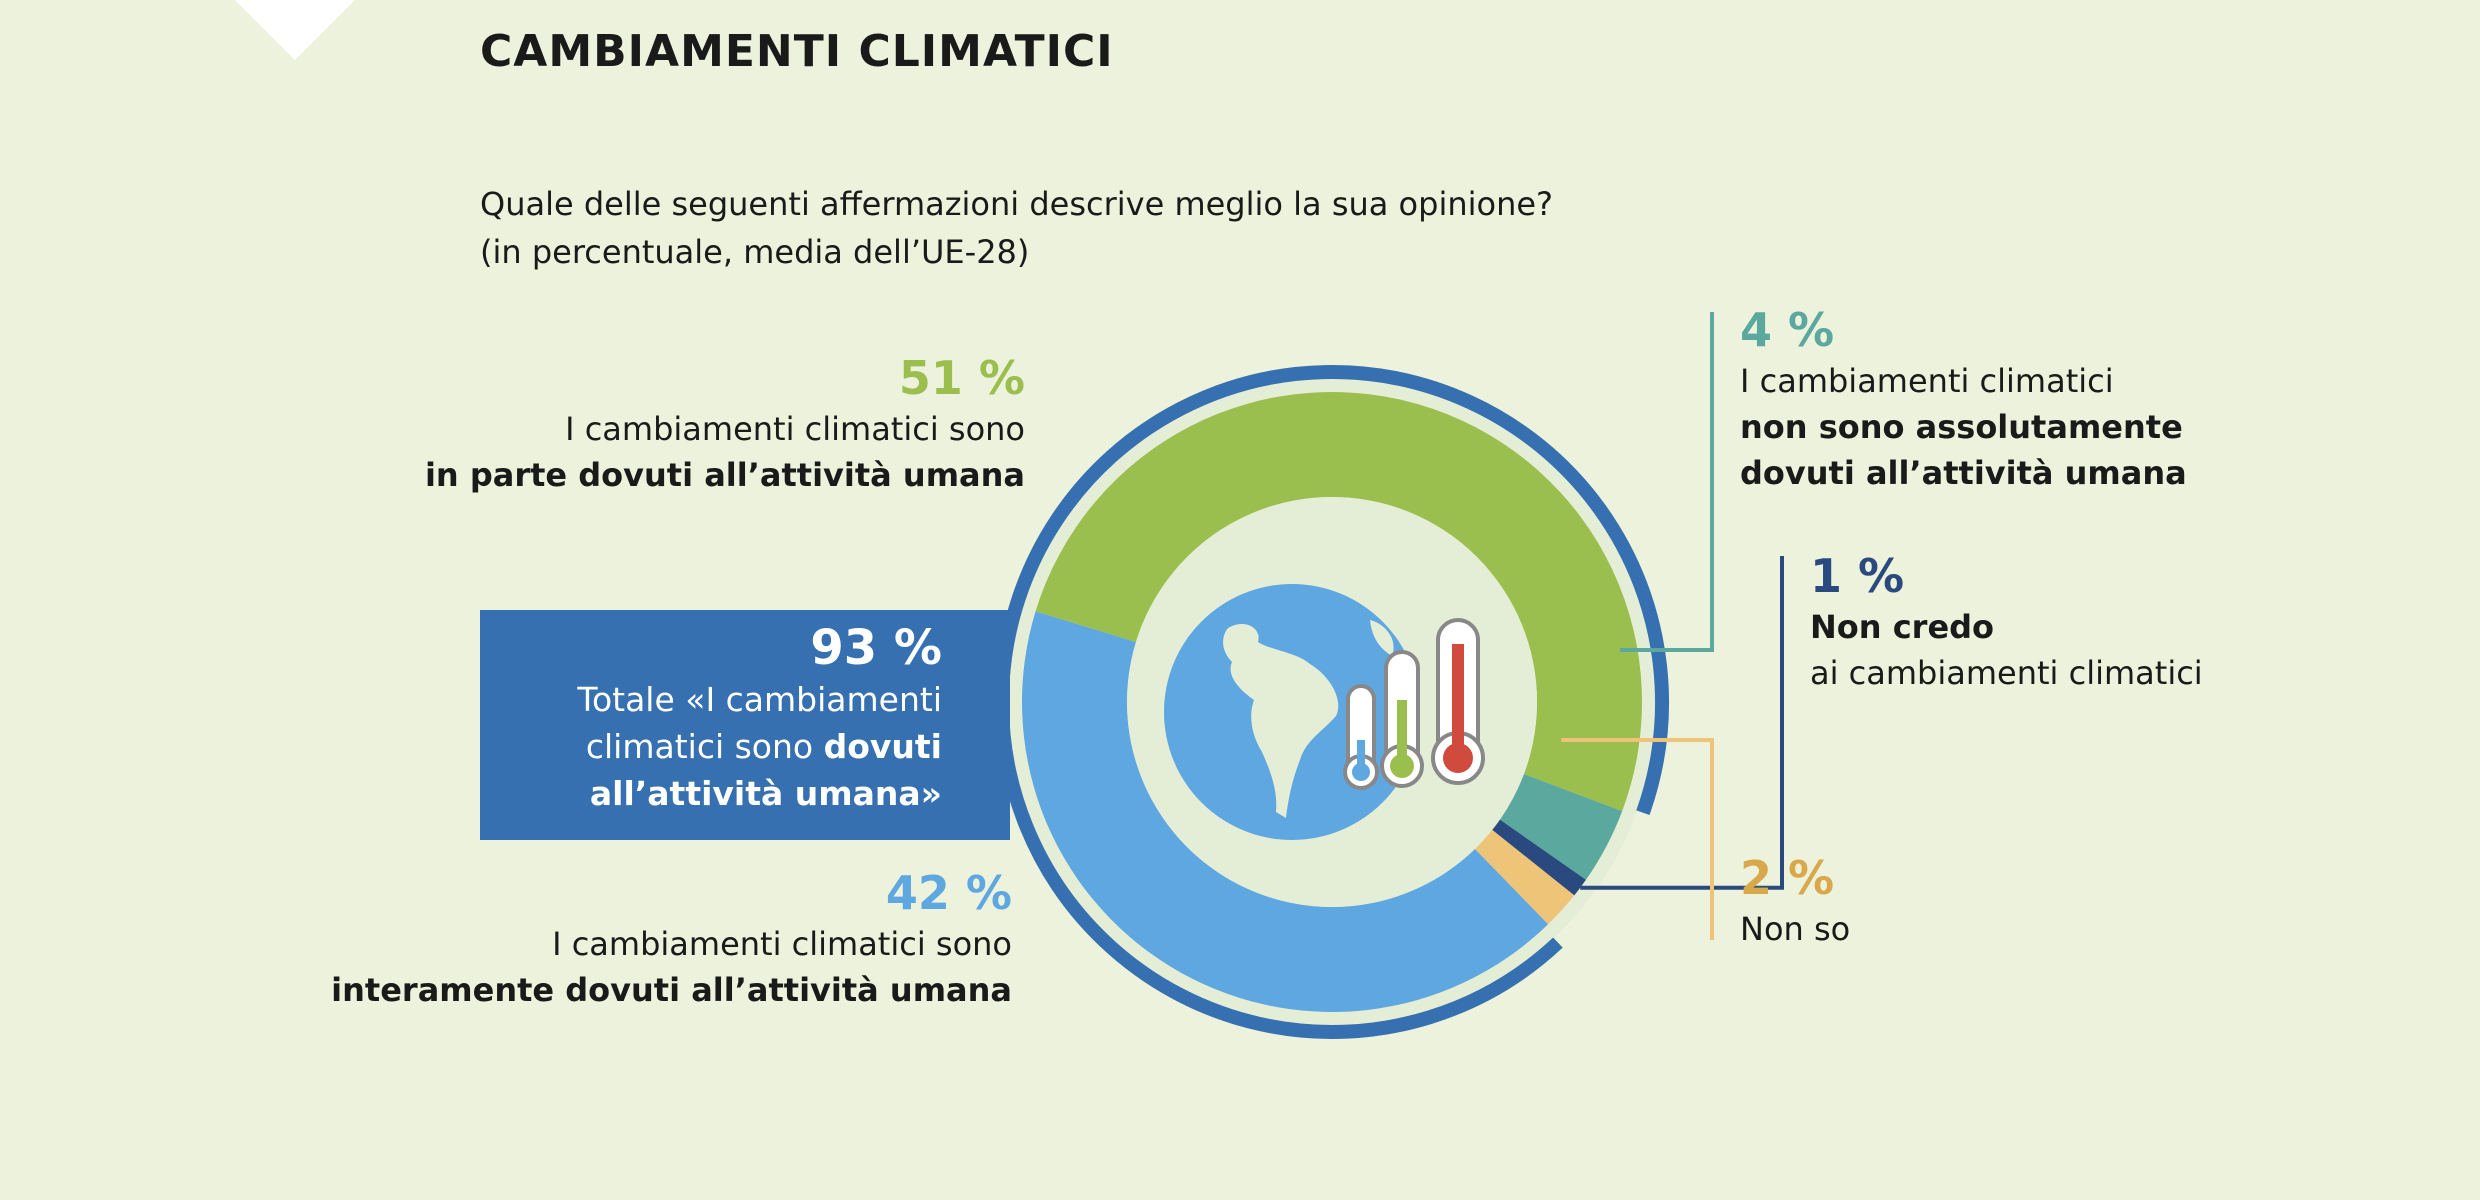 This screenshot has width=2480, height=1200. Describe the element at coordinates (1637, 839) in the screenshot. I see `leader-dont-know` at that location.